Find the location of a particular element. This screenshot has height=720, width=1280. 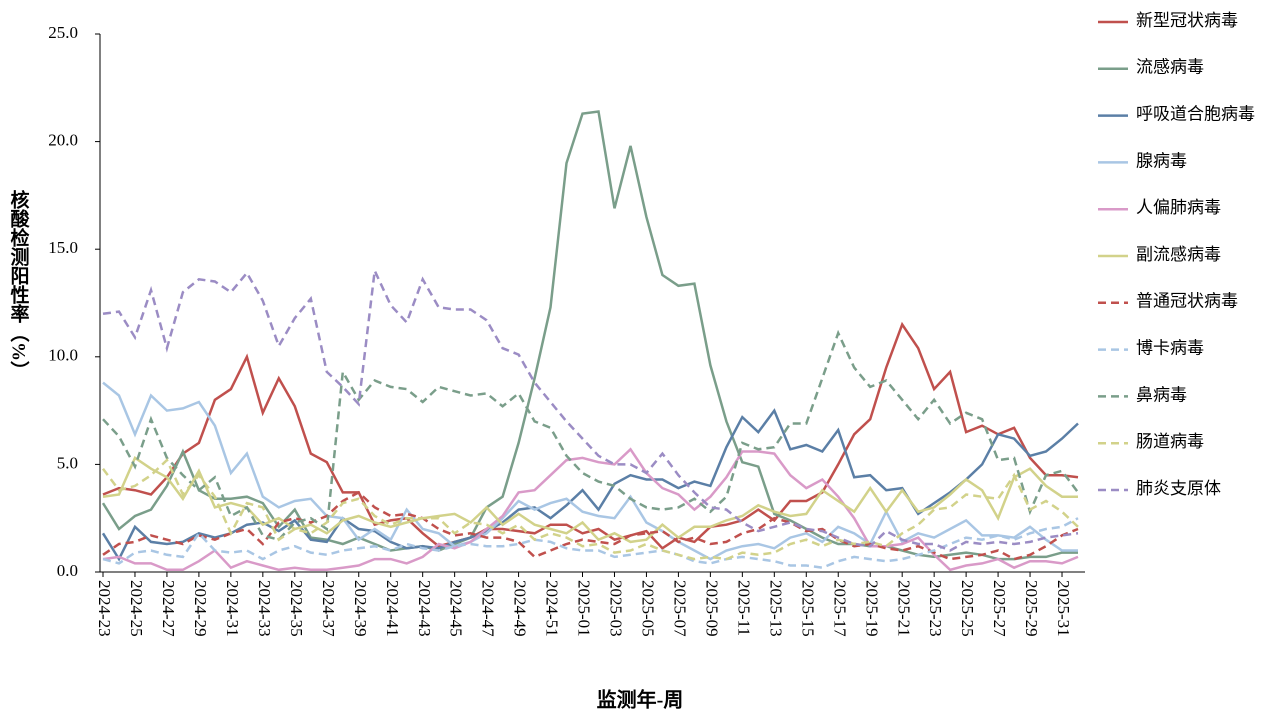

x-tick-label: 2025-07 is located at coordinates (680, 608).